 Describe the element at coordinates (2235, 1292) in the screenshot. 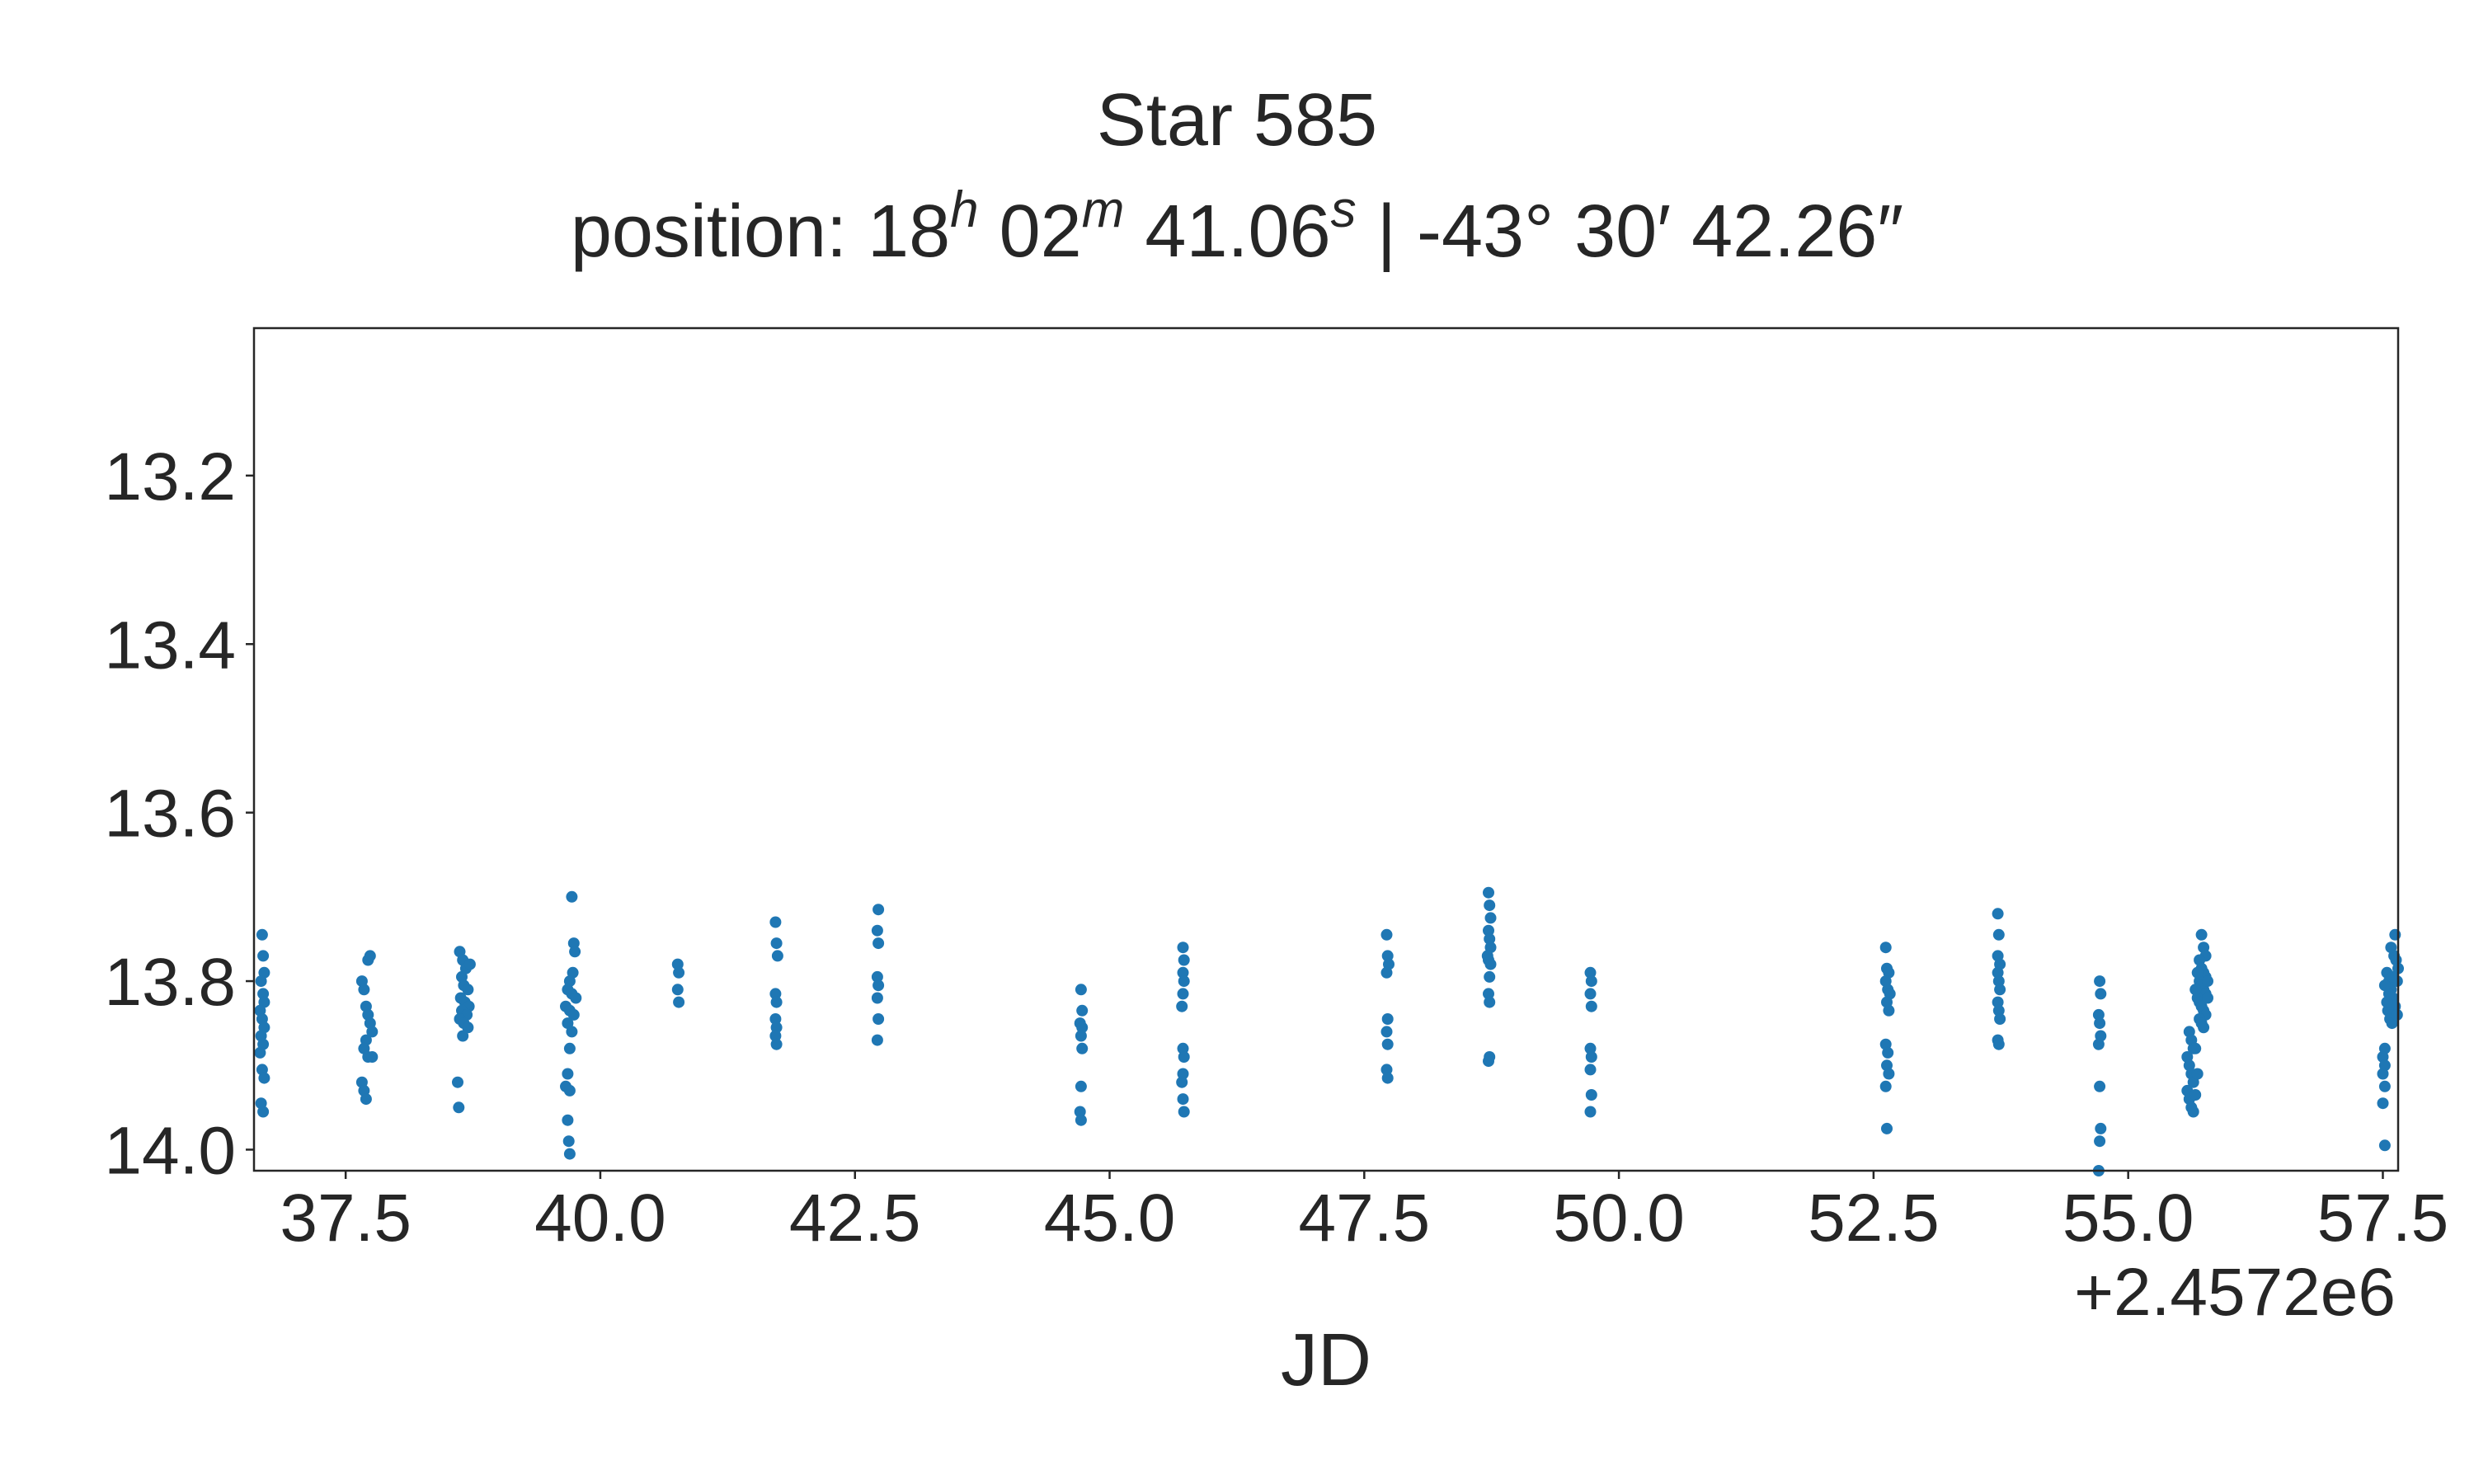

I see `x-axis-offset-label: +2.4572e6` at that location.